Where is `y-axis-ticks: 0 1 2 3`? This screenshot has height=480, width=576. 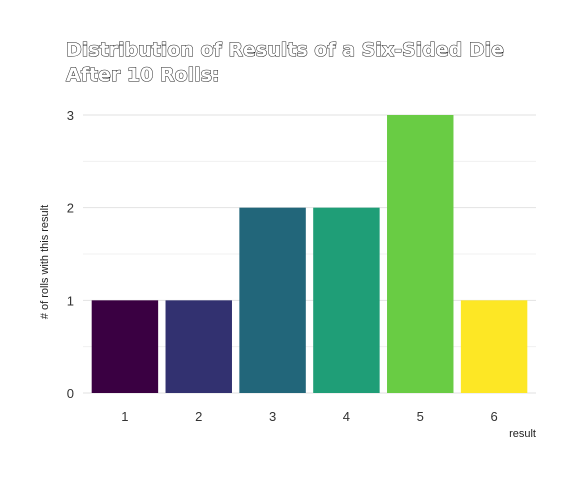
y-axis-ticks: 0 1 2 3 is located at coordinates (70, 254).